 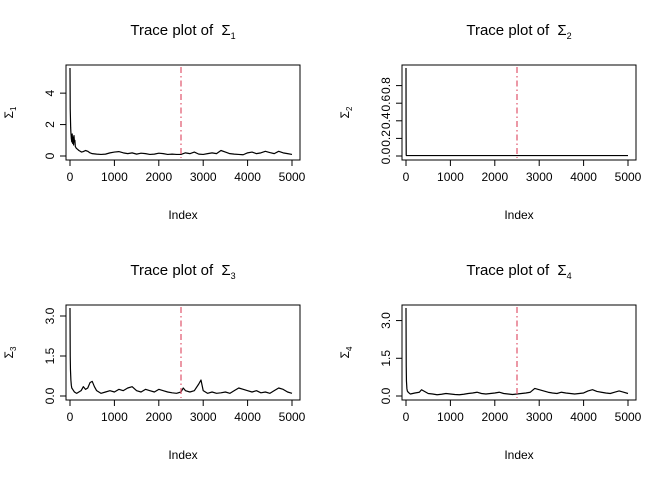 What do you see at coordinates (50, 124) in the screenshot?
I see `y-tick-label: 2` at bounding box center [50, 124].